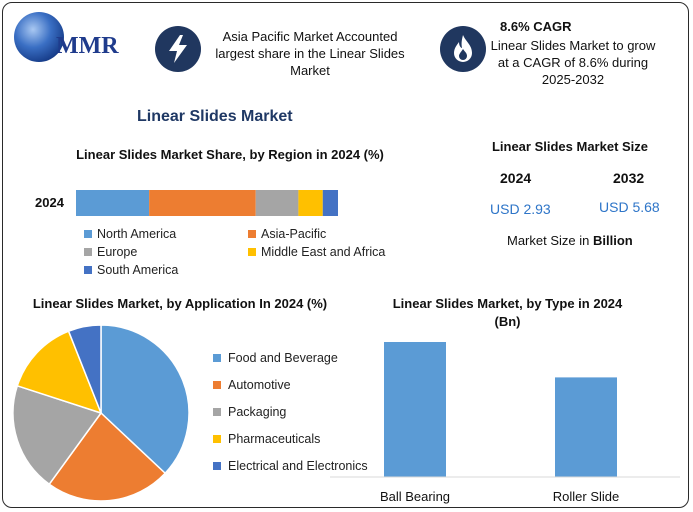 This screenshot has width=693, height=512. What do you see at coordinates (516, 178) in the screenshot?
I see `market-size-year-2024: 2024` at bounding box center [516, 178].